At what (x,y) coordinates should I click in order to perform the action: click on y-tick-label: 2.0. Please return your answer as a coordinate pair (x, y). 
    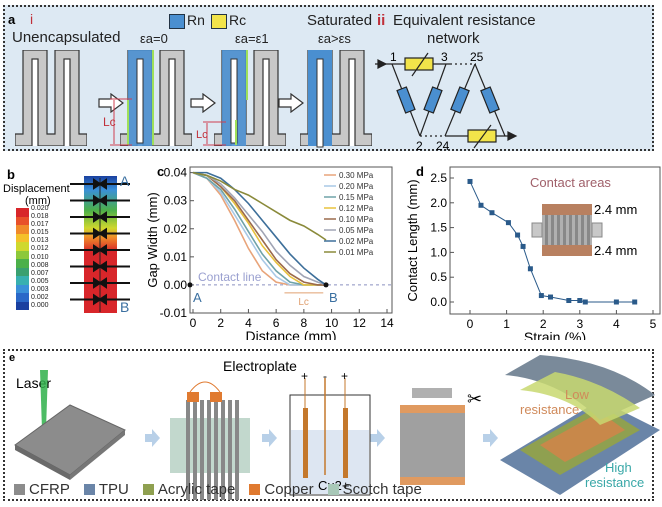
    Looking at the image, I should click on (438, 203).